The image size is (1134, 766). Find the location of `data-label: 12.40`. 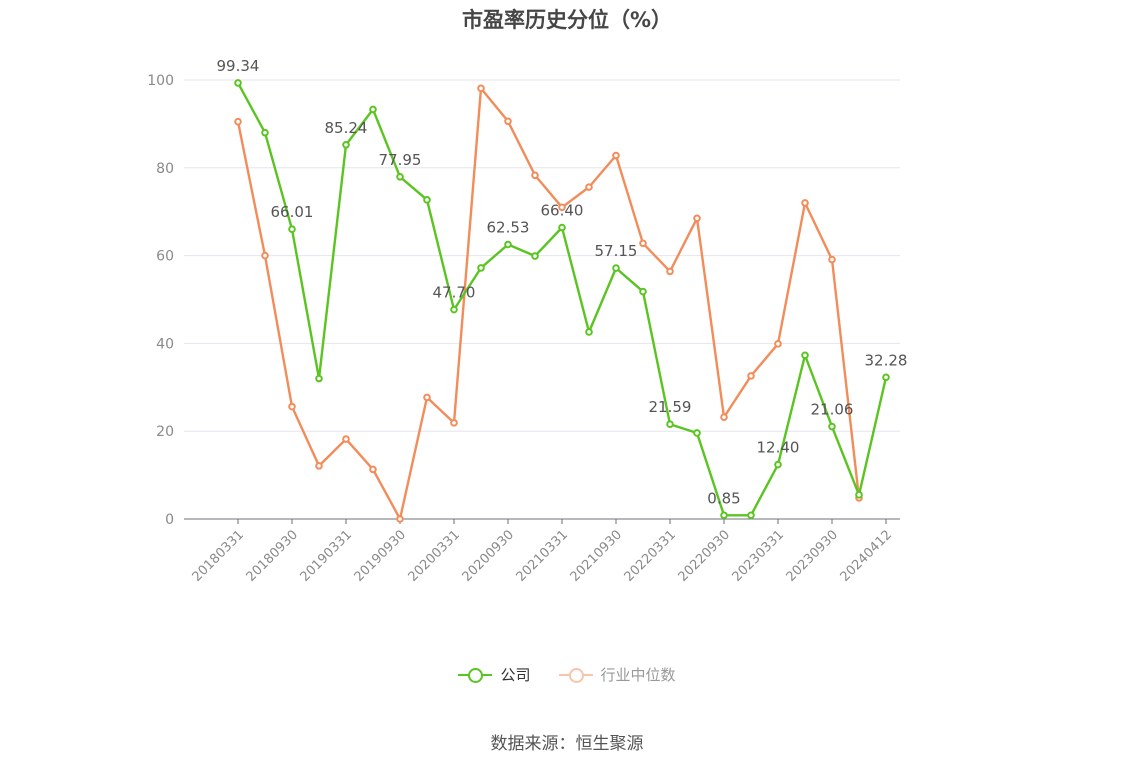

data-label: 12.40 is located at coordinates (778, 448).